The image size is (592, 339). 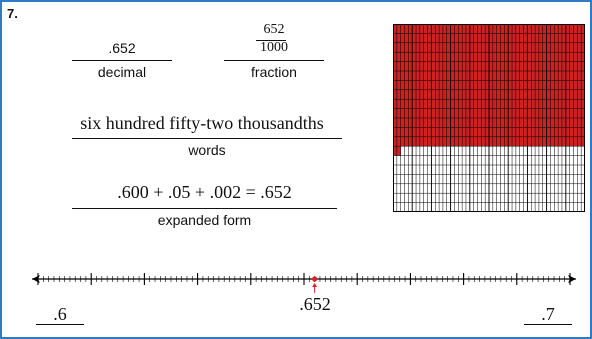 What do you see at coordinates (122, 60) in the screenshot?
I see `decimal-underline` at bounding box center [122, 60].